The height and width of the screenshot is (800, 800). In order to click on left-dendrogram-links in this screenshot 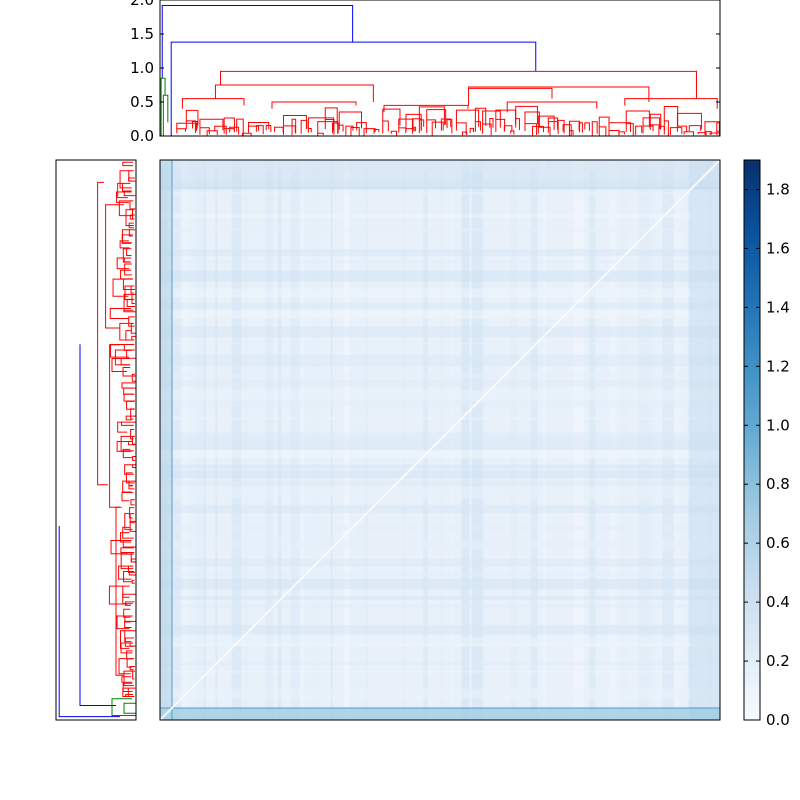, I will do `click(97, 439)`.